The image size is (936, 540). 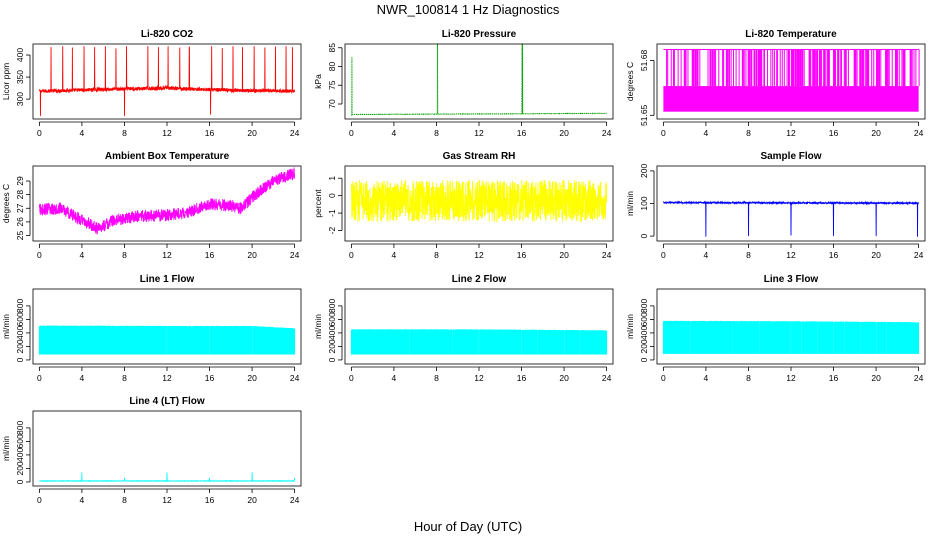 I want to click on y-axis-label: kPa, so click(x=318, y=81).